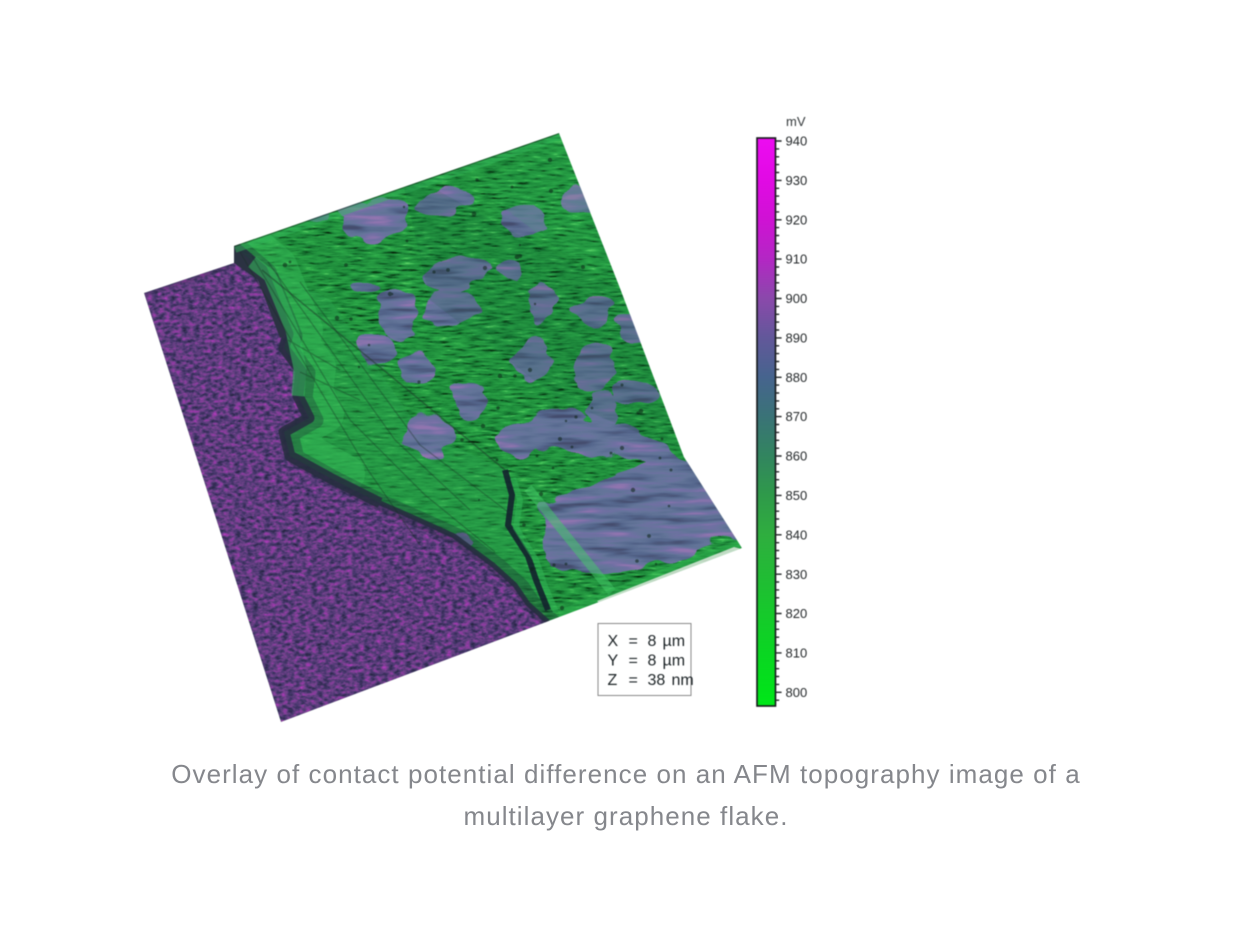 Image resolution: width=1240 pixels, height=930 pixels. What do you see at coordinates (797, 141) in the screenshot?
I see `svg-text: 940` at bounding box center [797, 141].